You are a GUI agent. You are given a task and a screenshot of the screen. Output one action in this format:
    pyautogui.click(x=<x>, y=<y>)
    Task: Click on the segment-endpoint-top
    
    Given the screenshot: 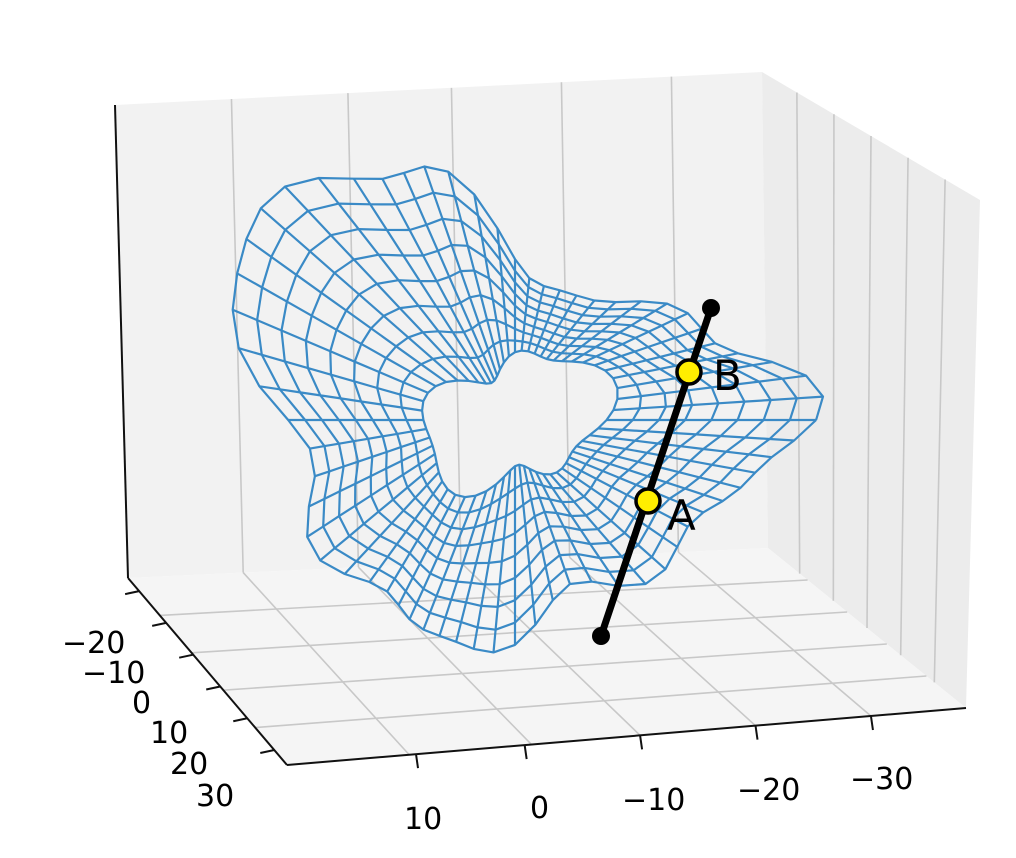 What is the action you would take?
    pyautogui.click(x=711, y=308)
    